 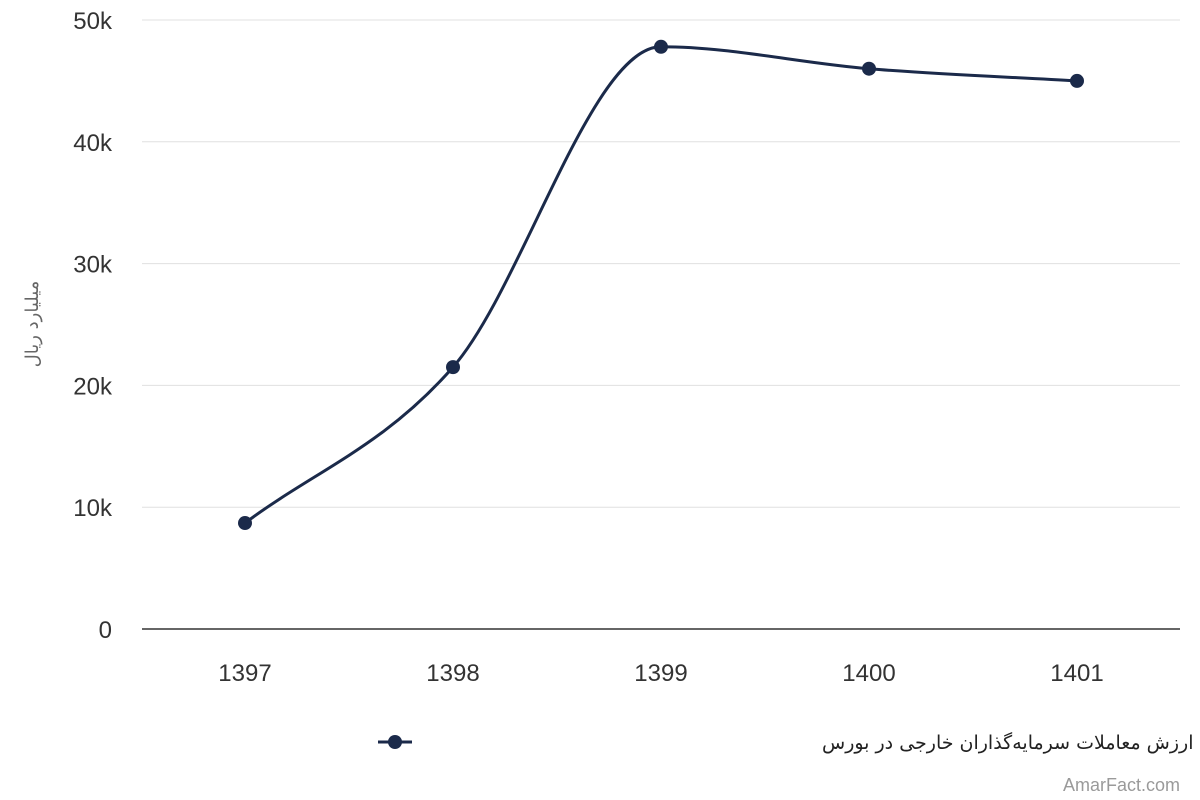 What do you see at coordinates (93, 386) in the screenshot?
I see `y-tick-label: 20k` at bounding box center [93, 386].